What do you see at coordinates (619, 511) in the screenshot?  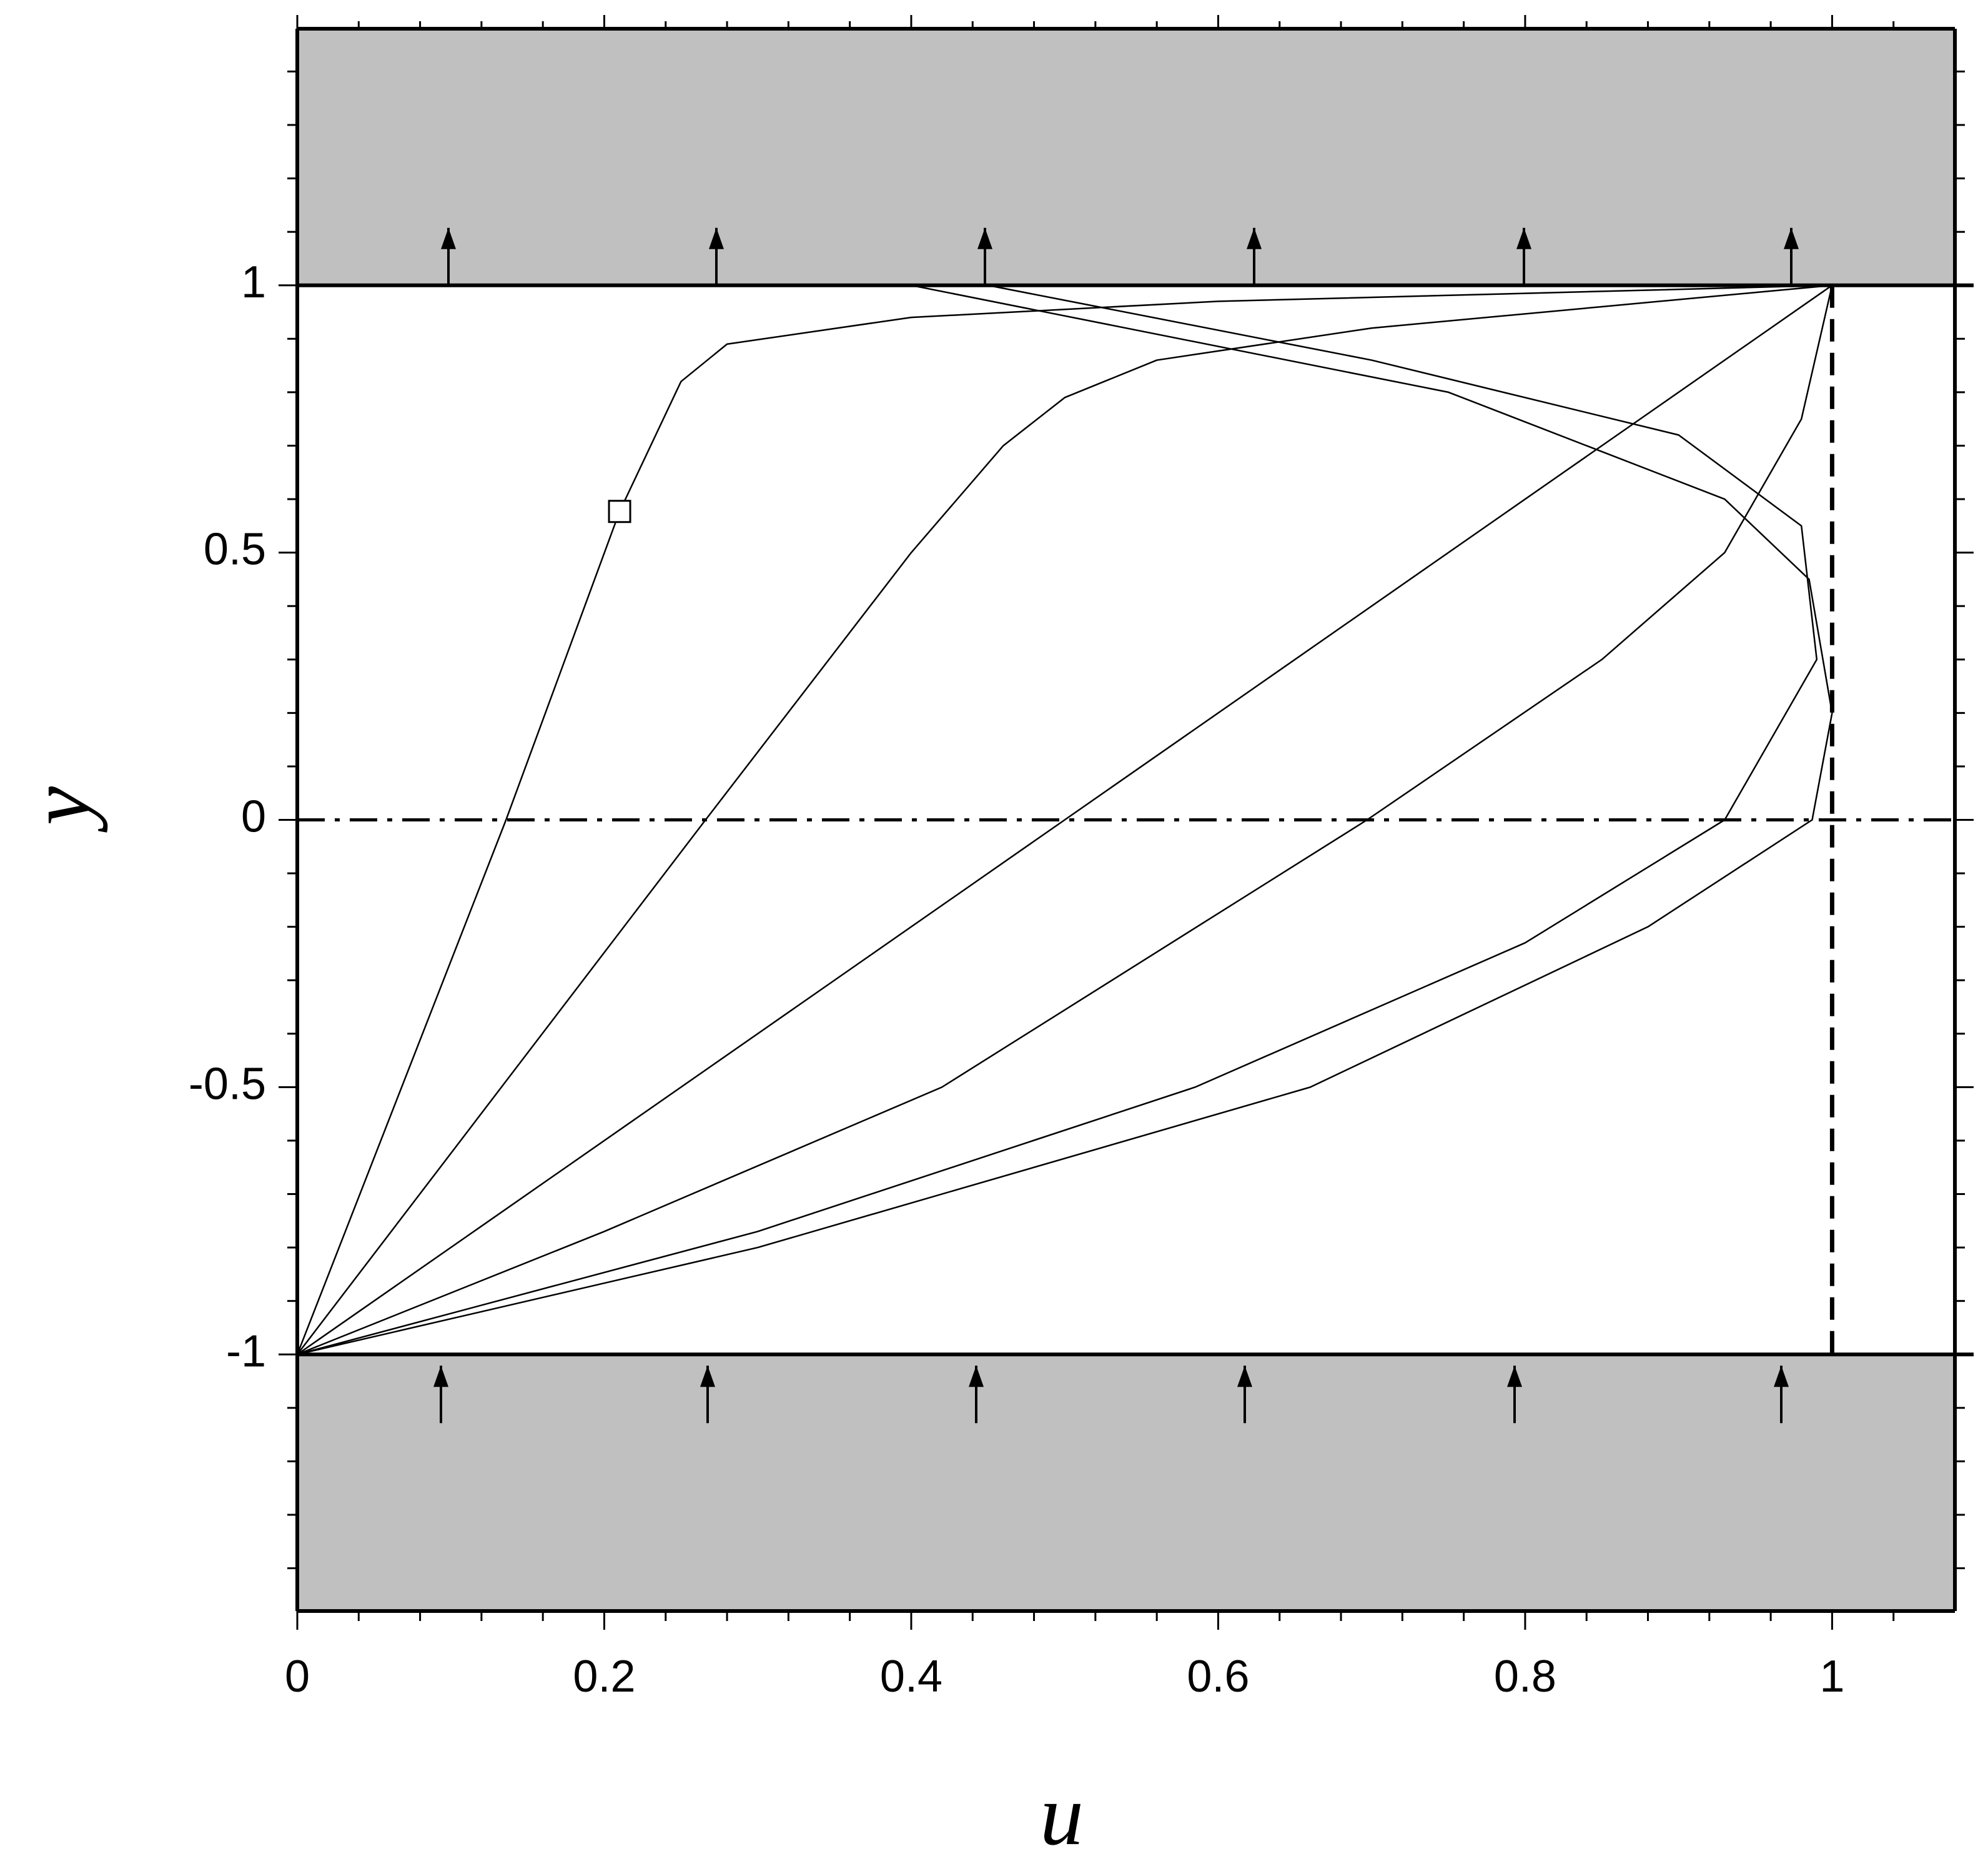 I see `marker` at bounding box center [619, 511].